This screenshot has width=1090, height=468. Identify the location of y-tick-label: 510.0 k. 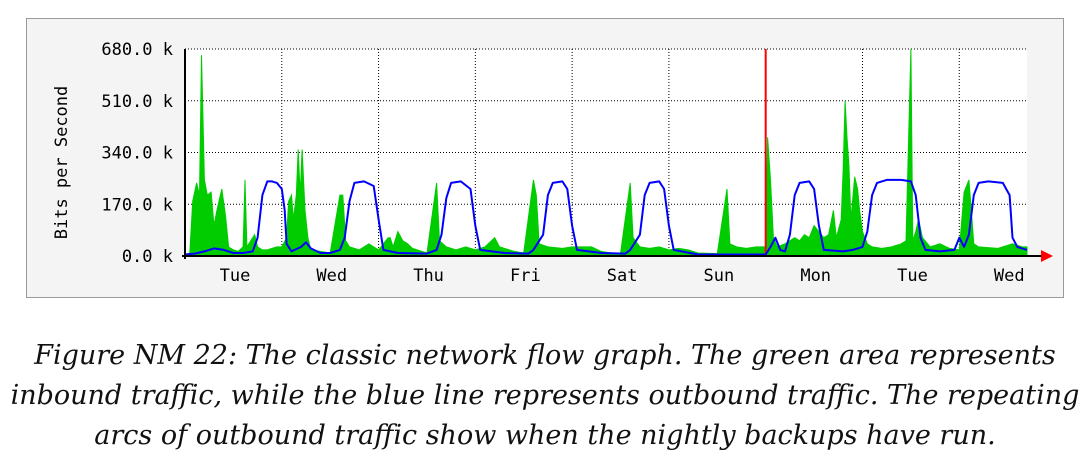
(137, 102).